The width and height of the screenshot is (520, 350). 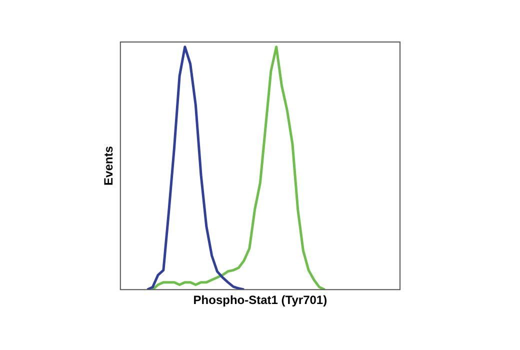 I want to click on y-axis-title: Events, so click(x=109, y=166).